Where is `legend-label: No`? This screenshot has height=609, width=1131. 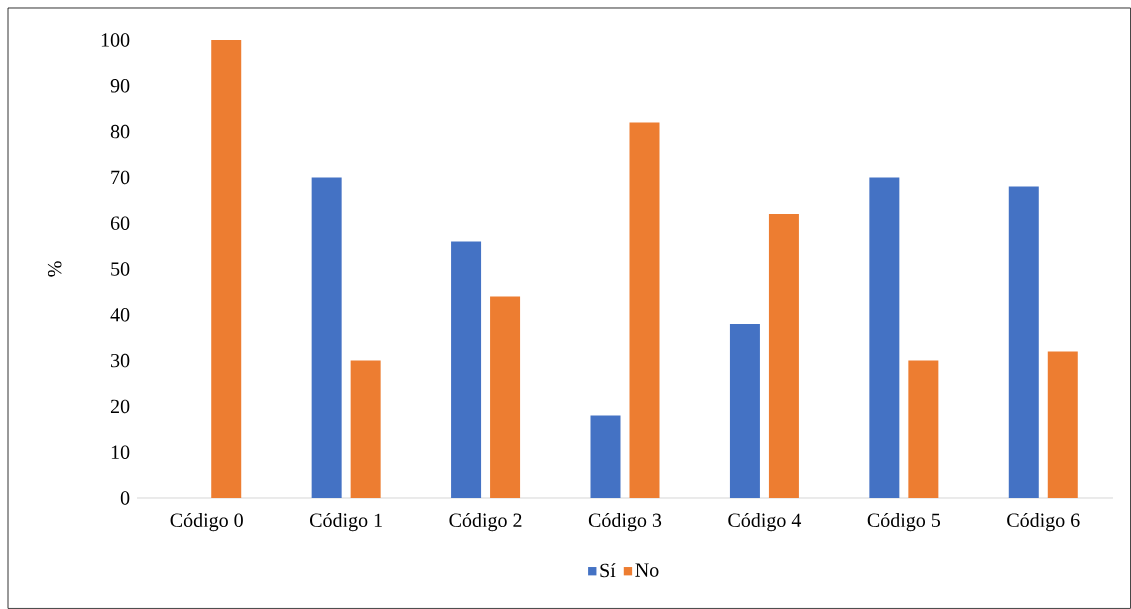
legend-label: No is located at coordinates (647, 570).